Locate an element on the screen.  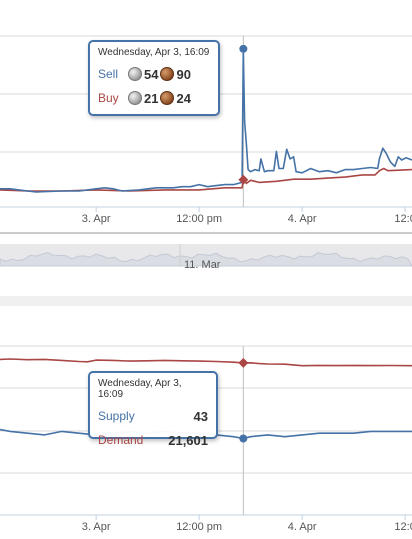
series-line-demand is located at coordinates (206, 362).